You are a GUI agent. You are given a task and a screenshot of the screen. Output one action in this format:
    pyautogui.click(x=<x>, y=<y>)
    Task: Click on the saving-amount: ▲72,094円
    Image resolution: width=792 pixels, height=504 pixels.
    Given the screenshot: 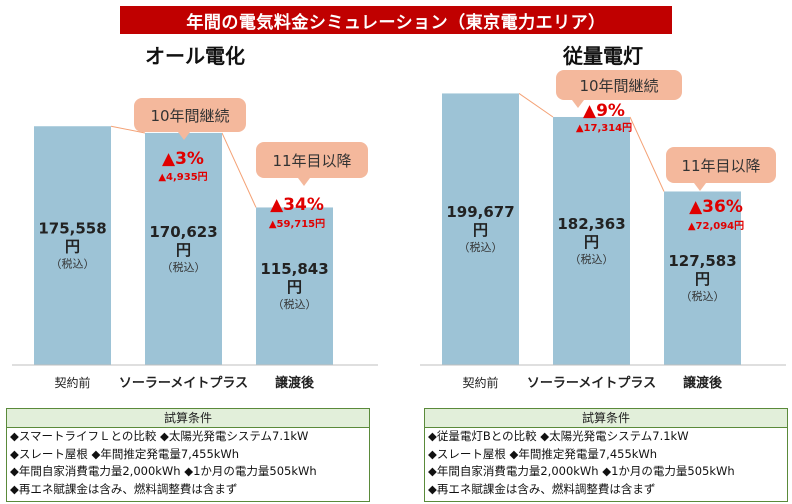 What is the action you would take?
    pyautogui.click(x=716, y=226)
    